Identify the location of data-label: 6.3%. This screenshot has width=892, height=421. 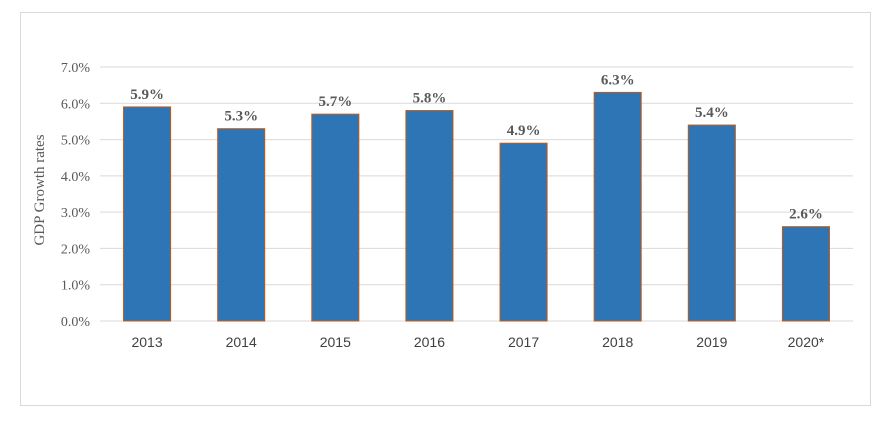
(618, 80).